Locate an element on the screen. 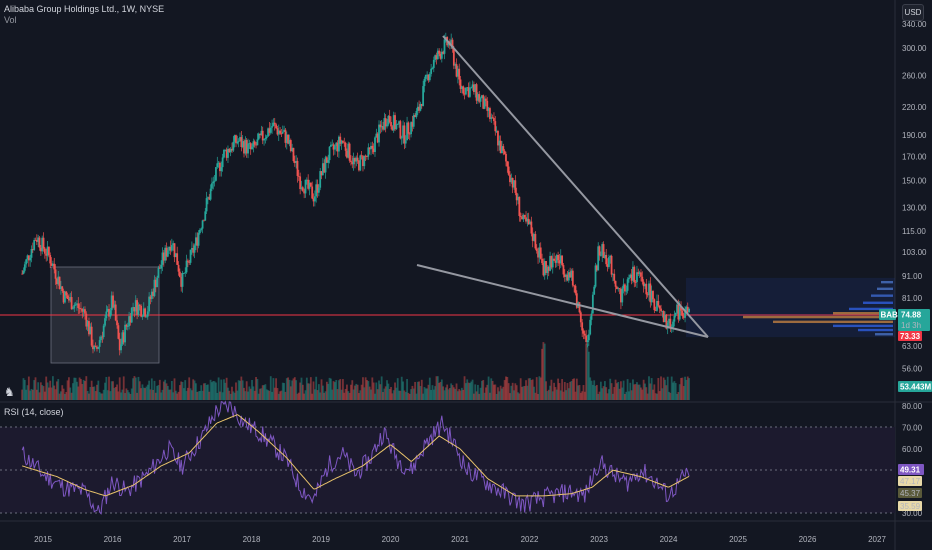 The image size is (932, 550). volume-value-text: 53.443M is located at coordinates (915, 387).